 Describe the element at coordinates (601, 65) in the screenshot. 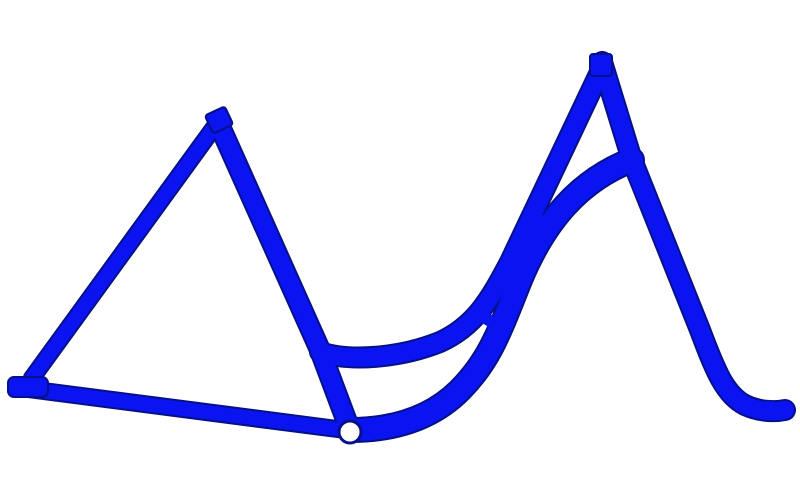

I see `head-tube-cap` at that location.